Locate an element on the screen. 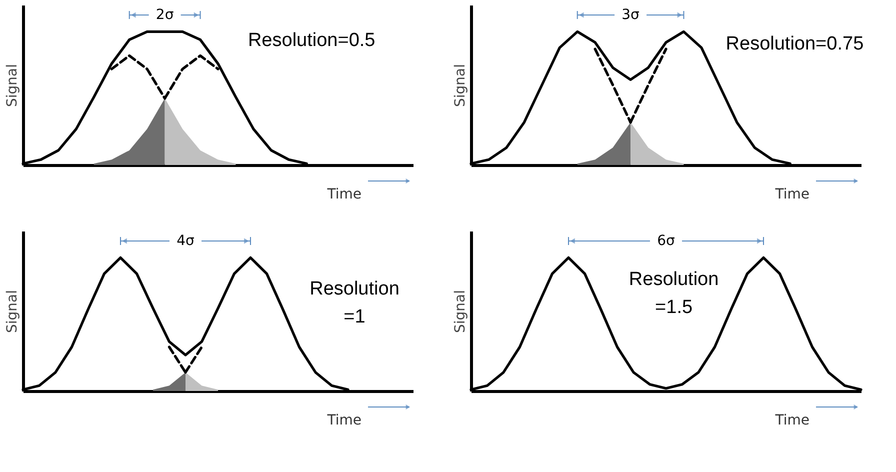 The width and height of the screenshot is (896, 472). text: 2σ is located at coordinates (165, 15).